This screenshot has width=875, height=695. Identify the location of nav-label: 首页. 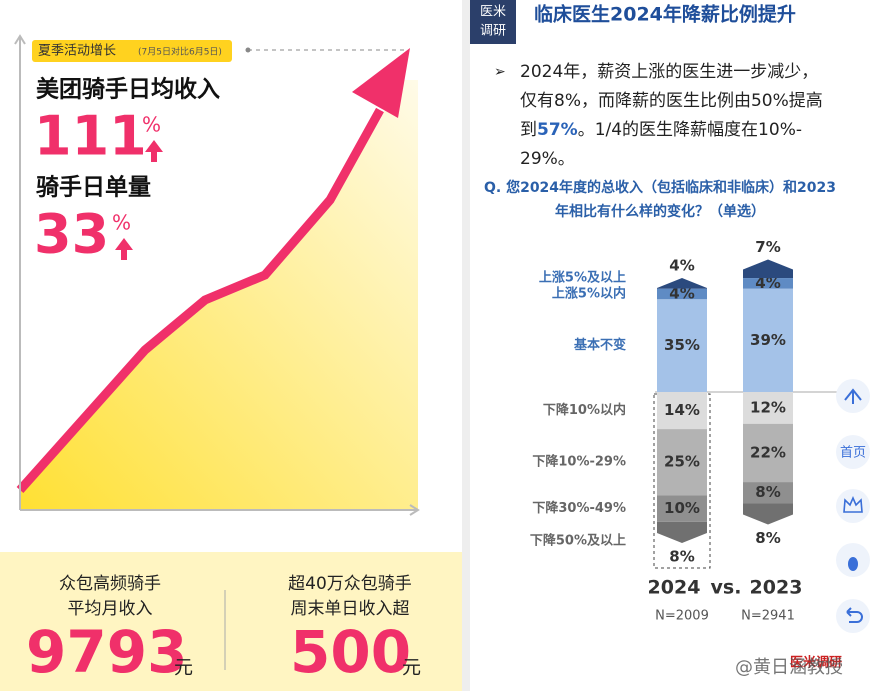
(853, 453).